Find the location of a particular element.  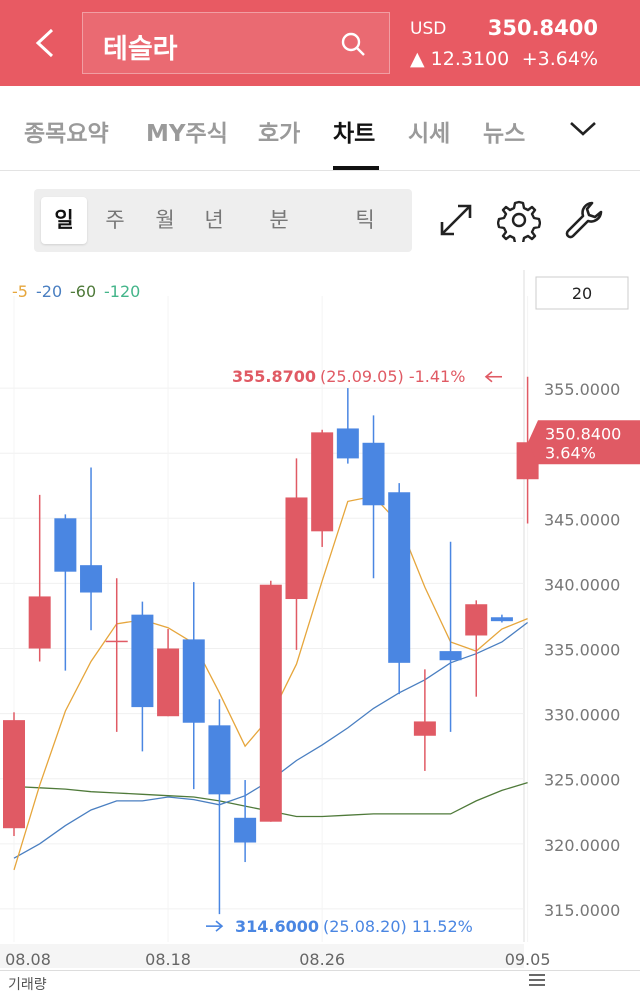

price-change-pct: +3.64% is located at coordinates (559, 59).